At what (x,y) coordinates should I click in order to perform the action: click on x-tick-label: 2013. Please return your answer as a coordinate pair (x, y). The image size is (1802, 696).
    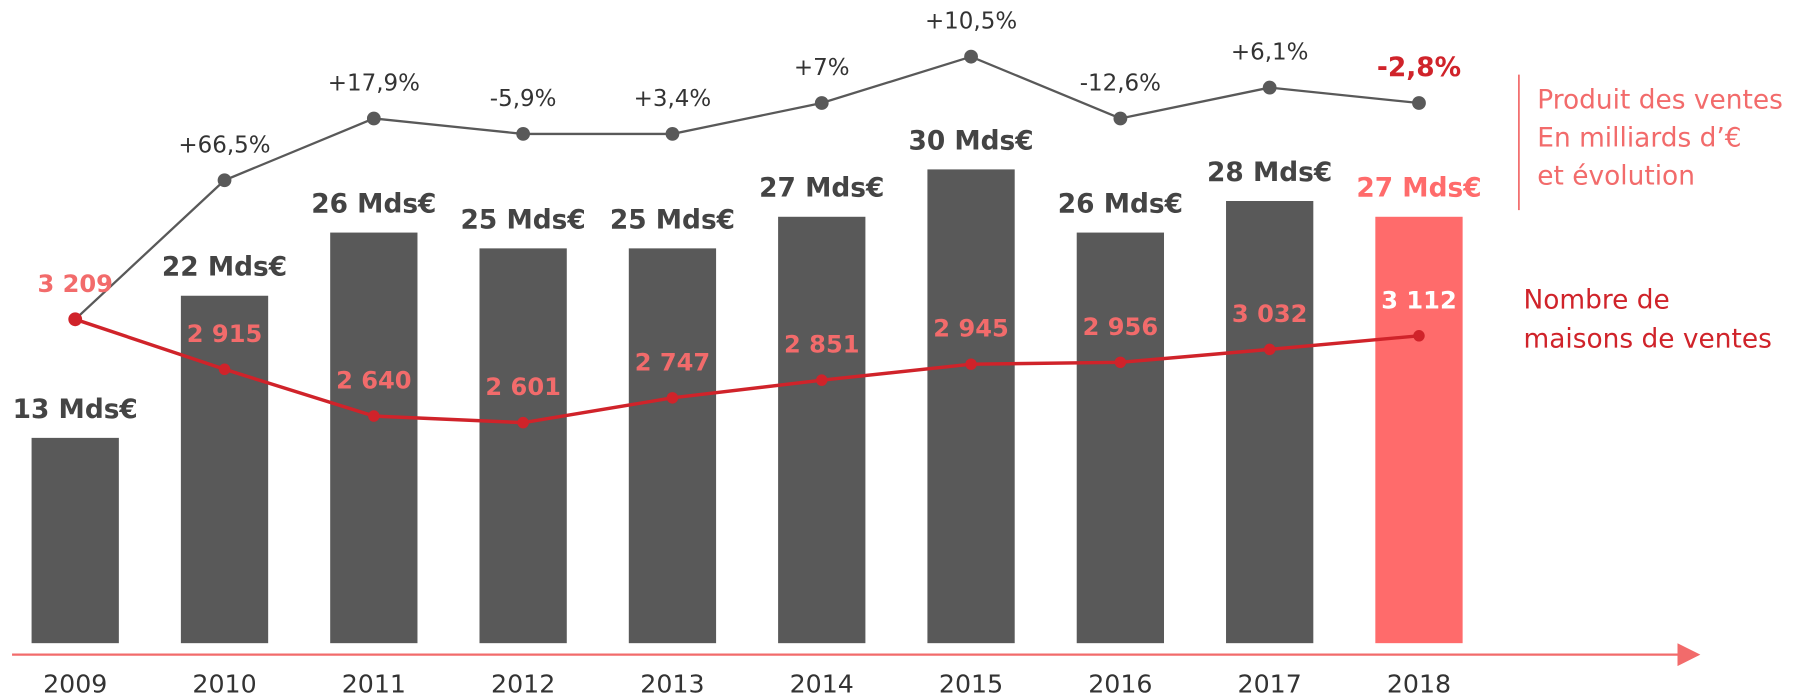
    Looking at the image, I should click on (672, 683).